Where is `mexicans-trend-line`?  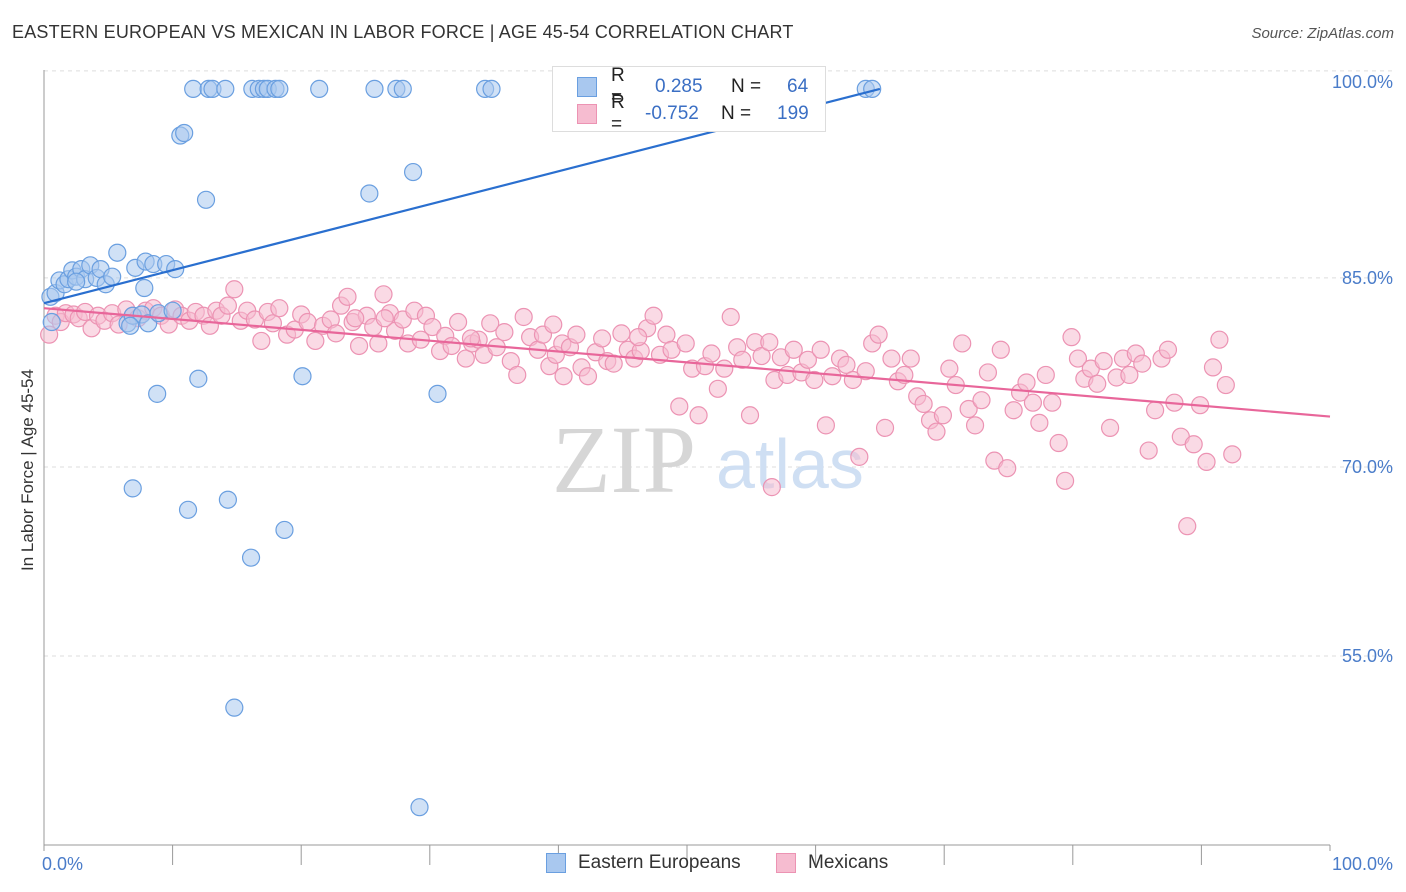
mexicans-trend-line is located at coordinates (687, 362).